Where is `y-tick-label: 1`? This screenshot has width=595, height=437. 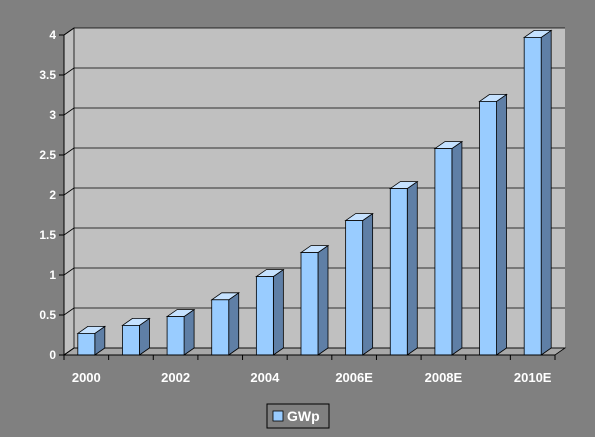 y-tick-label: 1 is located at coordinates (52, 275).